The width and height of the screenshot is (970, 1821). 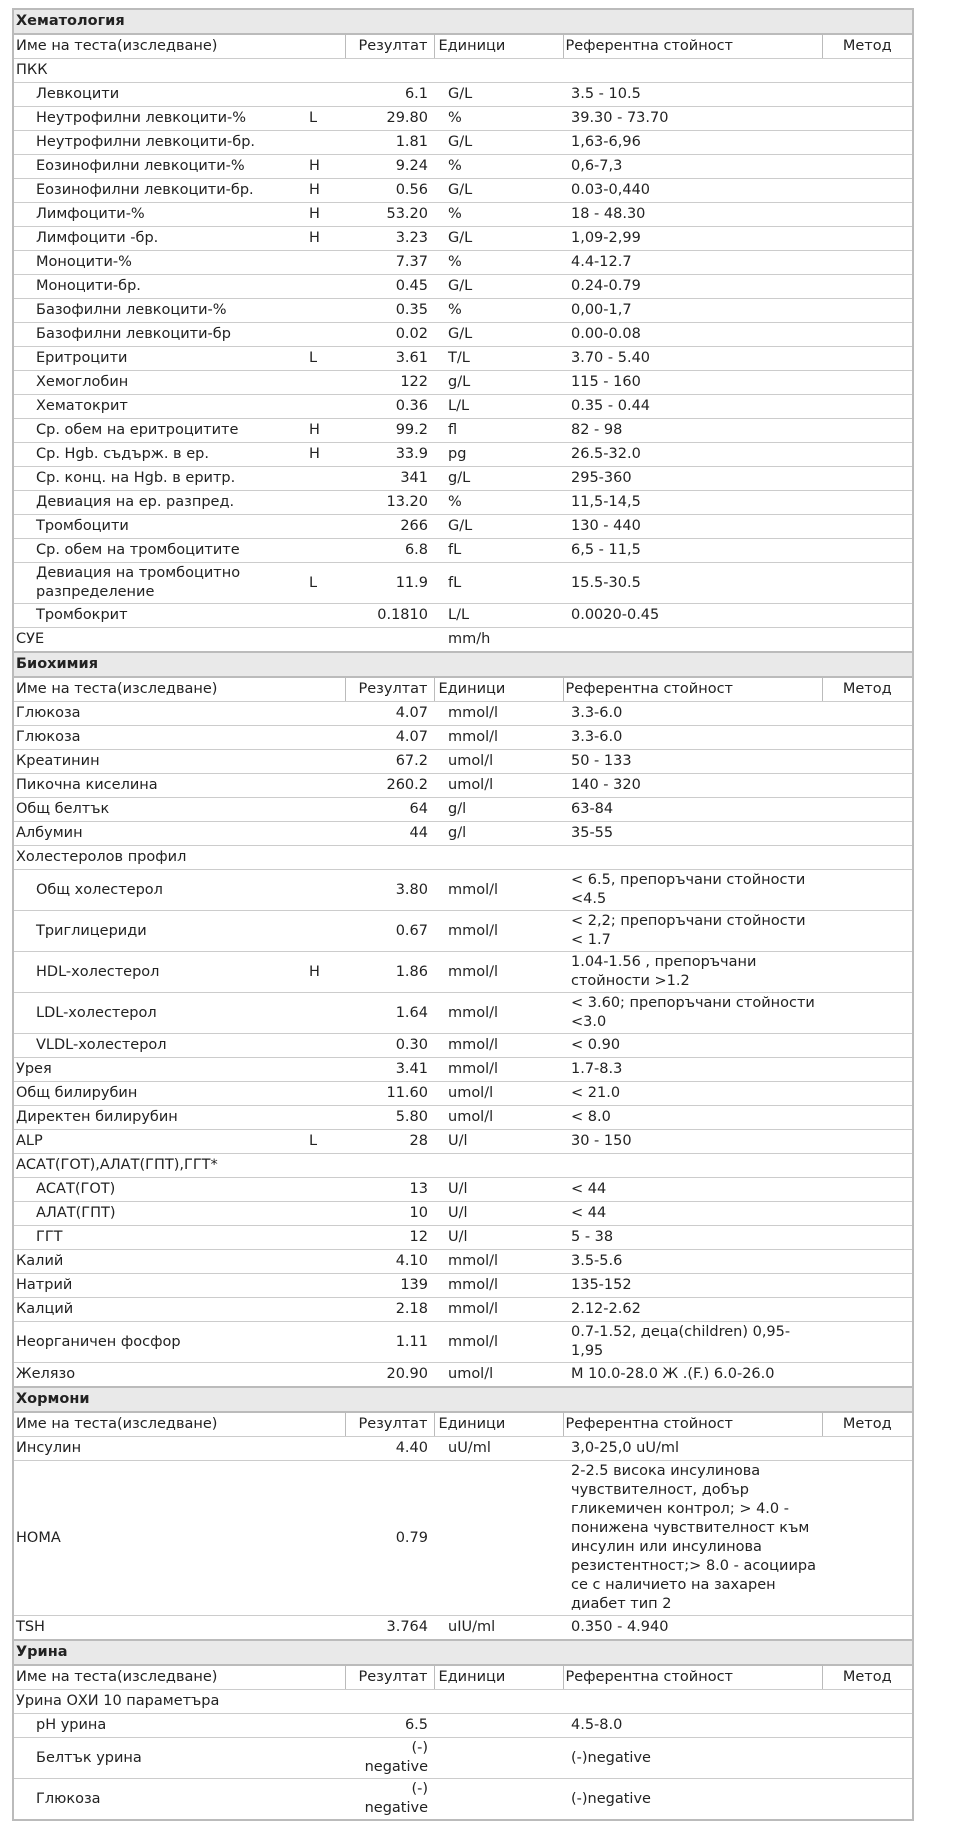 What do you see at coordinates (692, 238) in the screenshot?
I see `reference: 1,09-2,99` at bounding box center [692, 238].